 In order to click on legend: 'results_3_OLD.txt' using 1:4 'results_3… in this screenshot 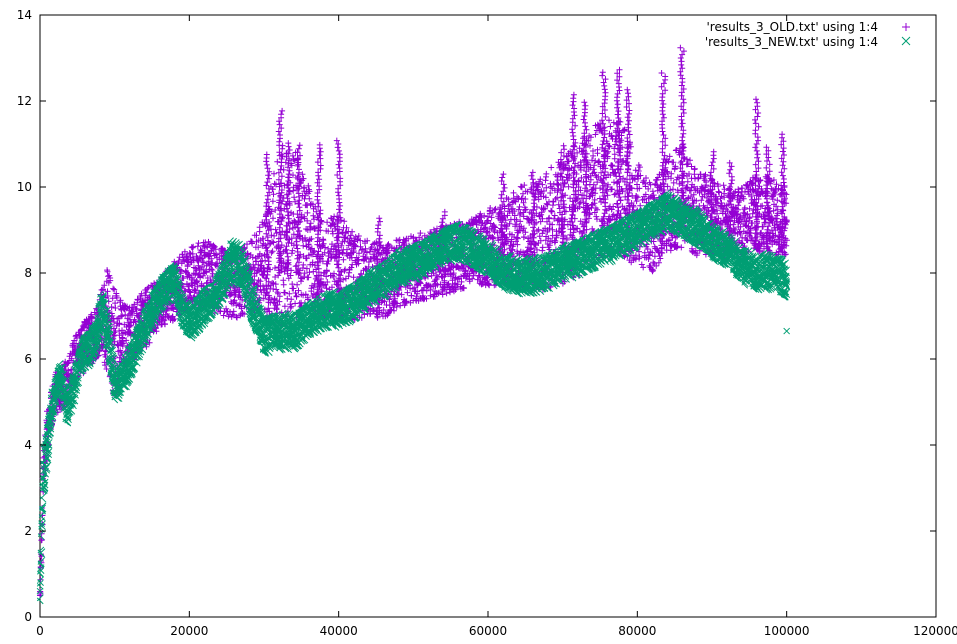, I will do `click(808, 34)`.